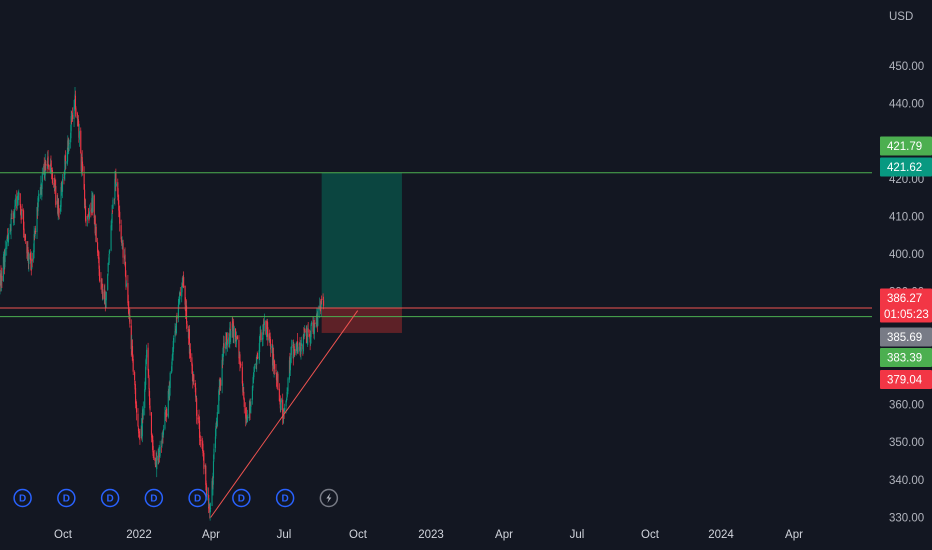 Image resolution: width=932 pixels, height=550 pixels. I want to click on price-tag-value: 385.69, so click(904, 338).